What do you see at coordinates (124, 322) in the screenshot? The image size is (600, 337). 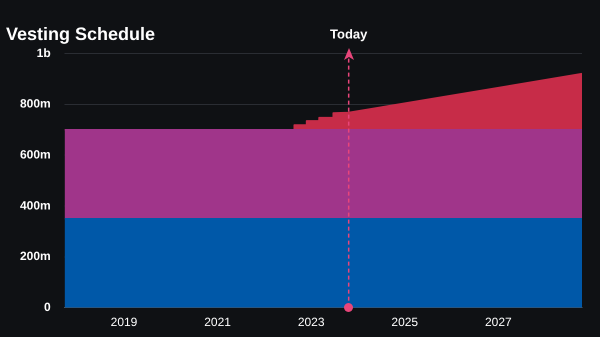 I see `x-tick-label: 2019` at bounding box center [124, 322].